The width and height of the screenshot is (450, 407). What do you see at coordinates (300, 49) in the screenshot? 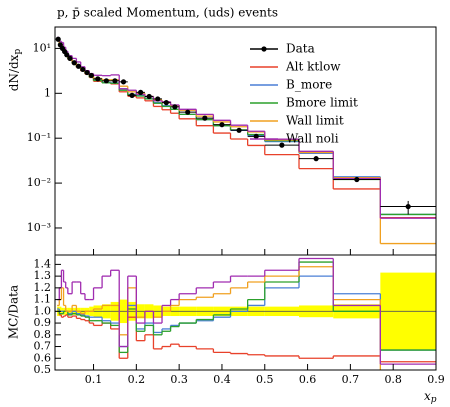
I see `legend-label: Data` at bounding box center [300, 49].